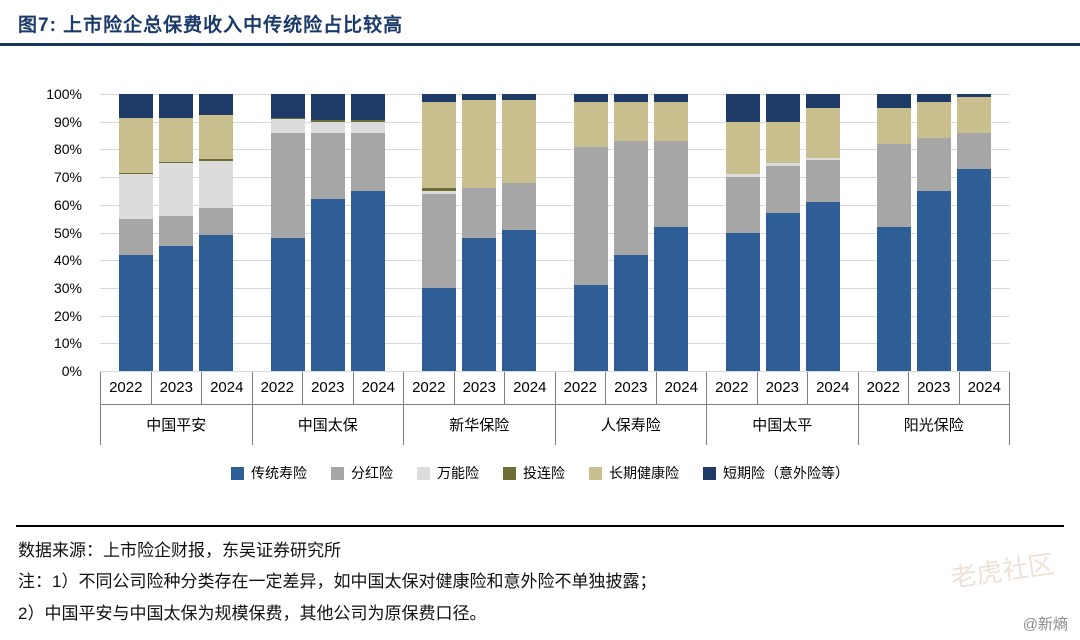 This screenshot has width=1080, height=640. Describe the element at coordinates (540, 21) in the screenshot. I see `figure-title-bar: 图7: 上市险企总保费收入中传统险占比较高` at that location.